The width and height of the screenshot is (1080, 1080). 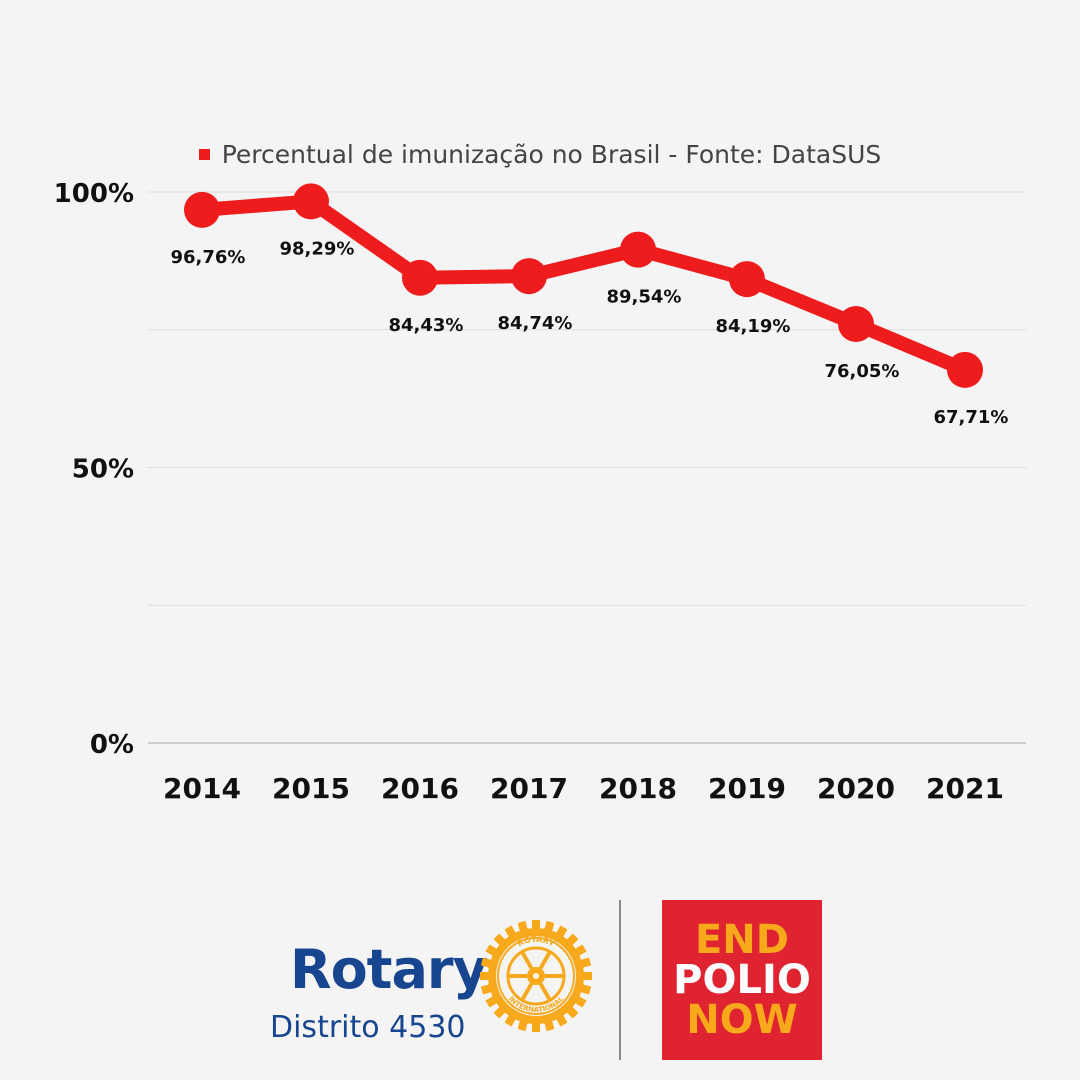 I want to click on x-tick-label: 2016, so click(x=420, y=788).